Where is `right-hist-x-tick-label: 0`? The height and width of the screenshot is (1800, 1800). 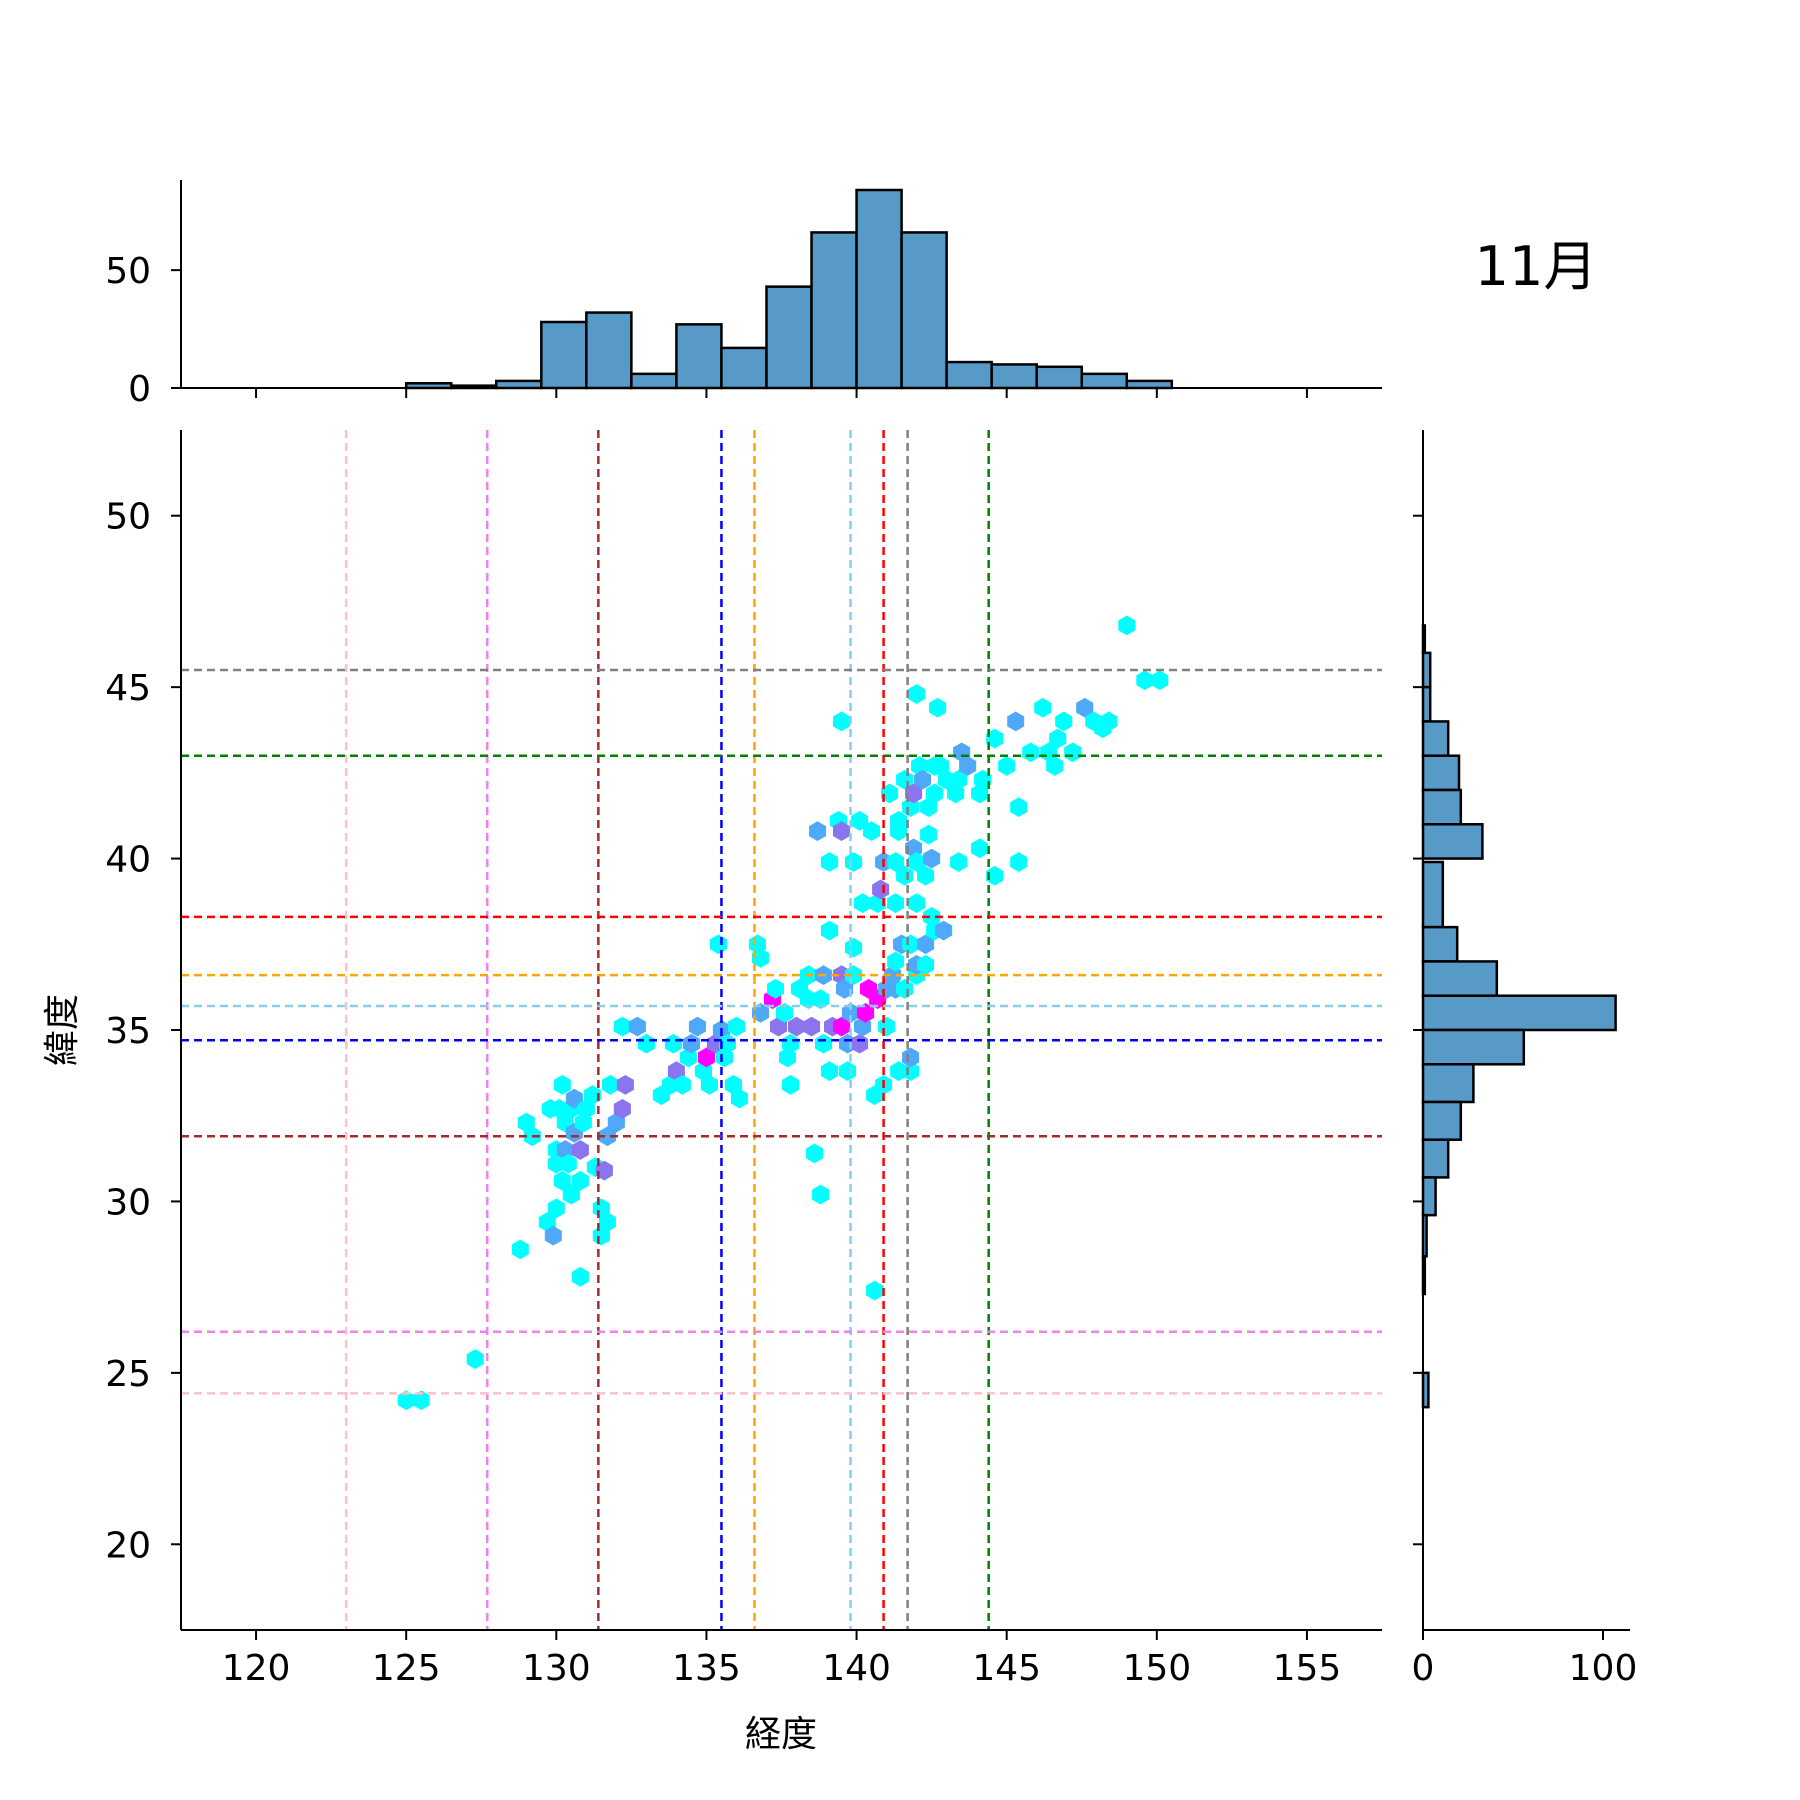
right-hist-x-tick-label: 0 is located at coordinates (1423, 1668).